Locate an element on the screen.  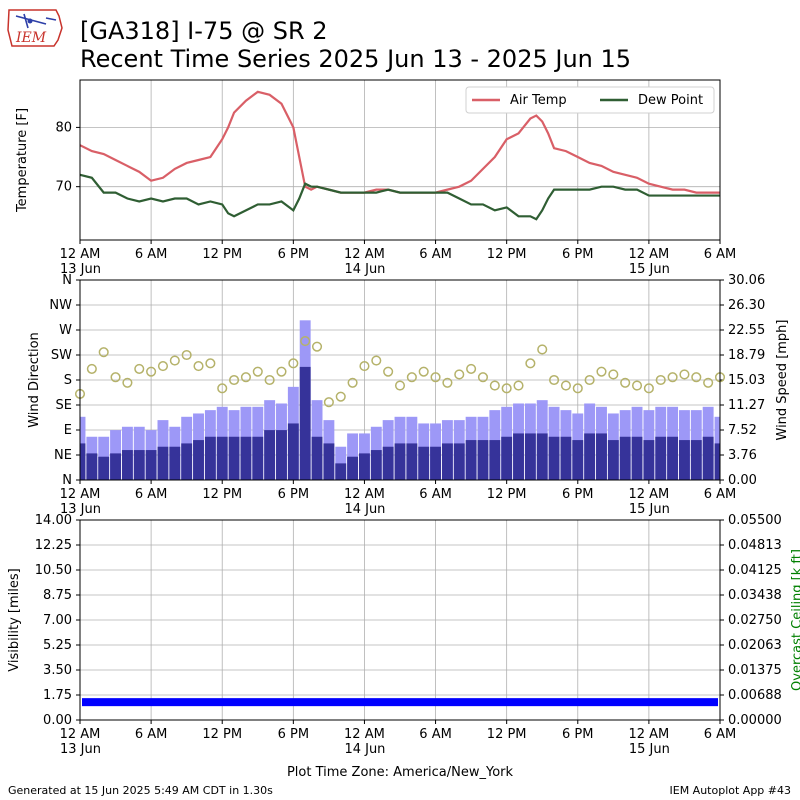
y-axis-label-right: Wind Speed [mph] is located at coordinates (782, 380).